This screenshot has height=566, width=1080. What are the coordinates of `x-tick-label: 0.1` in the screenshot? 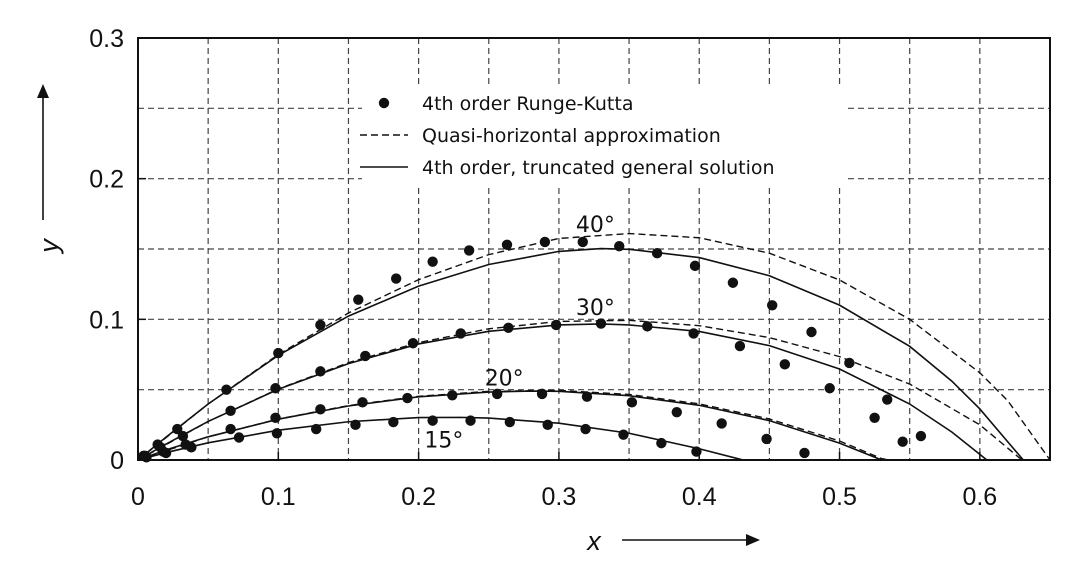 It's located at (278, 497).